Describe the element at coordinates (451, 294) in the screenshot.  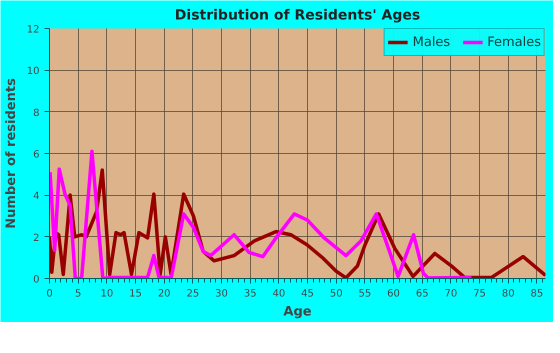
I see `x-tick-label: 70` at that location.